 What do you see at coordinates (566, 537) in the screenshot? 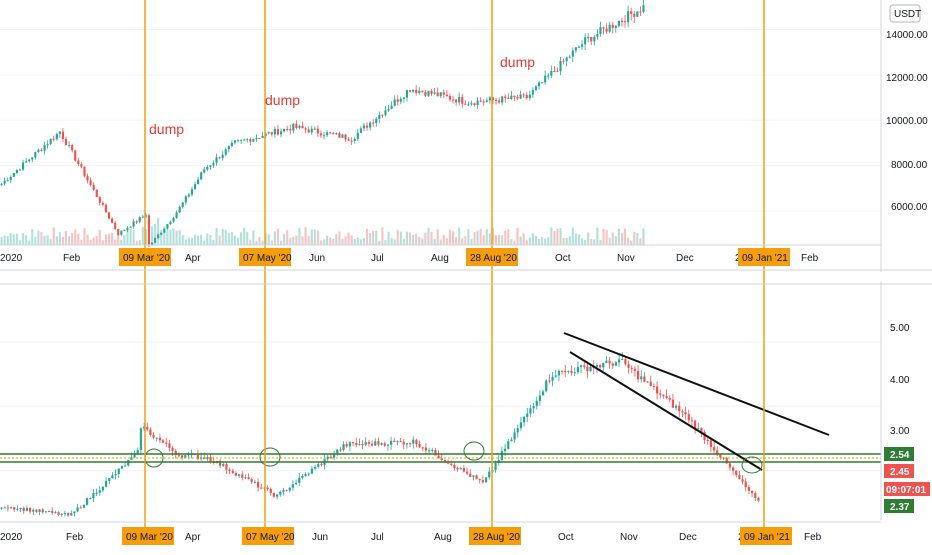
I see `month-label: Oct` at bounding box center [566, 537].